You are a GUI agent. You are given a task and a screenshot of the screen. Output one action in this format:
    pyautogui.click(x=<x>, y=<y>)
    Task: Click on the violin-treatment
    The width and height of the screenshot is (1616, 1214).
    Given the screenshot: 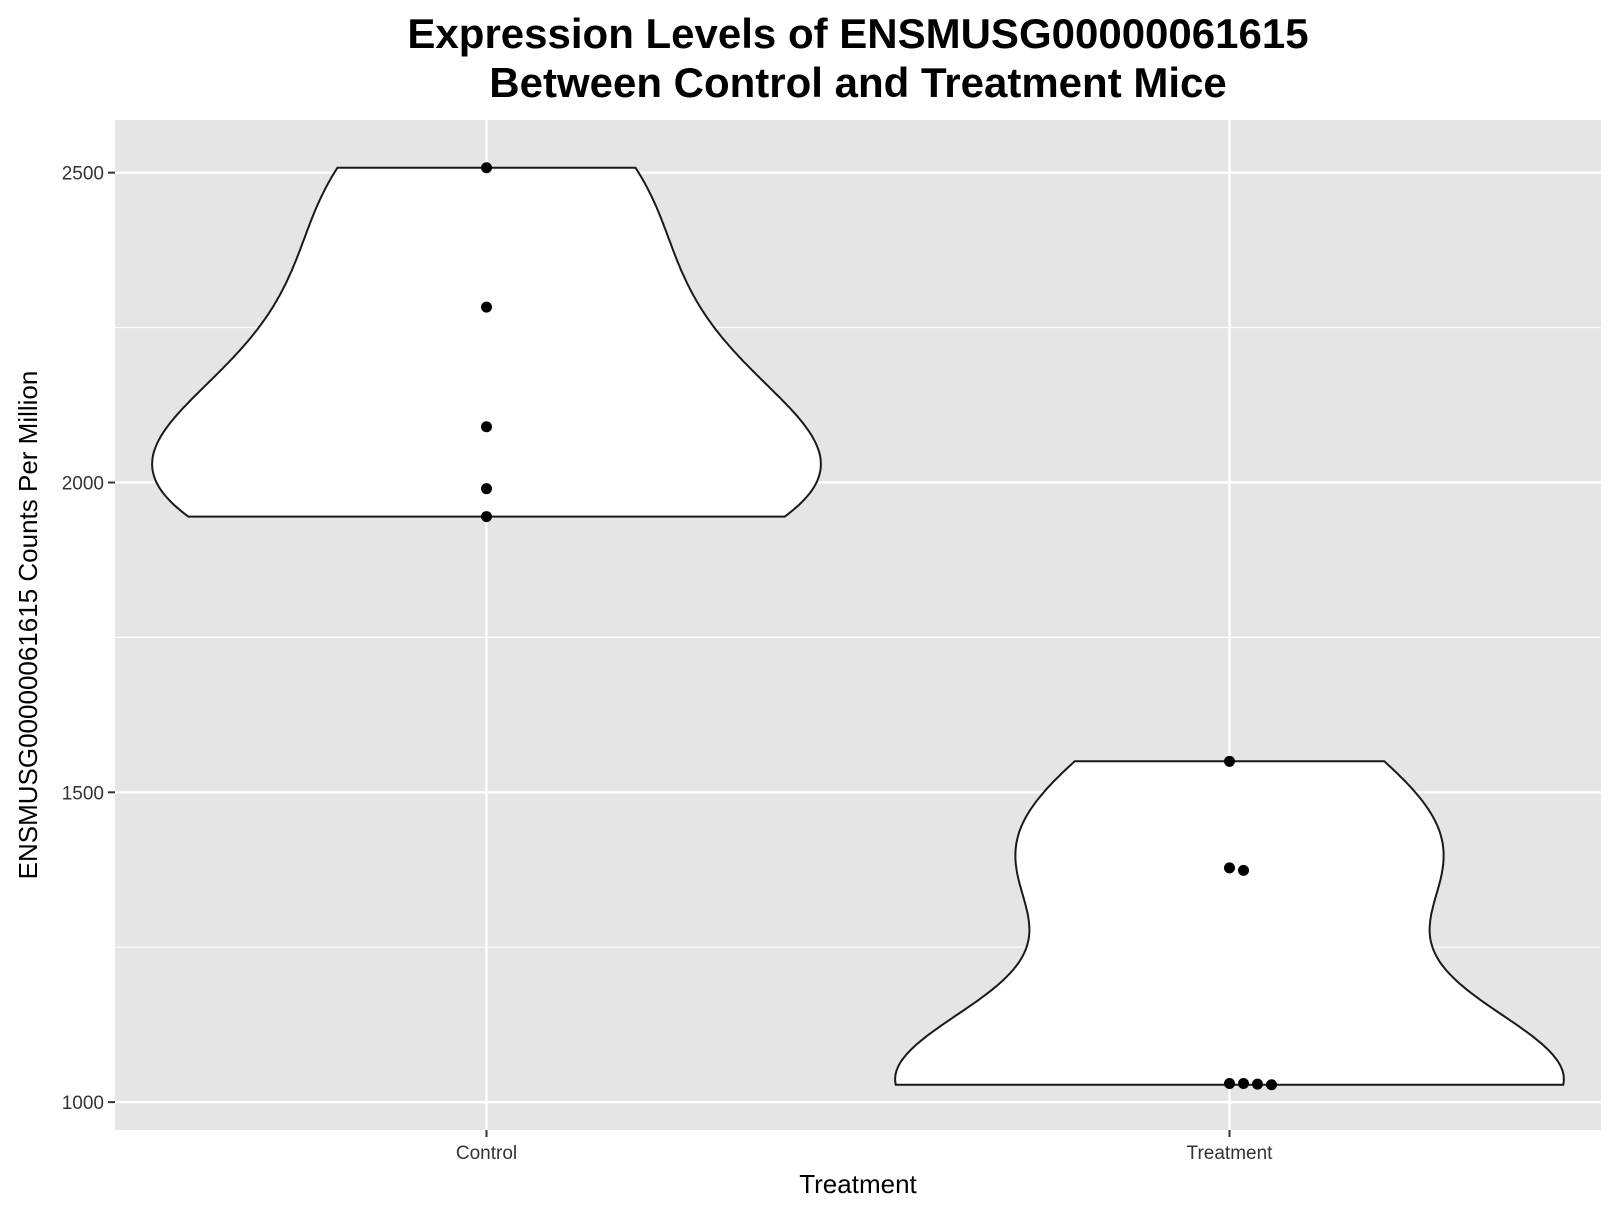 What is the action you would take?
    pyautogui.click(x=1229, y=923)
    